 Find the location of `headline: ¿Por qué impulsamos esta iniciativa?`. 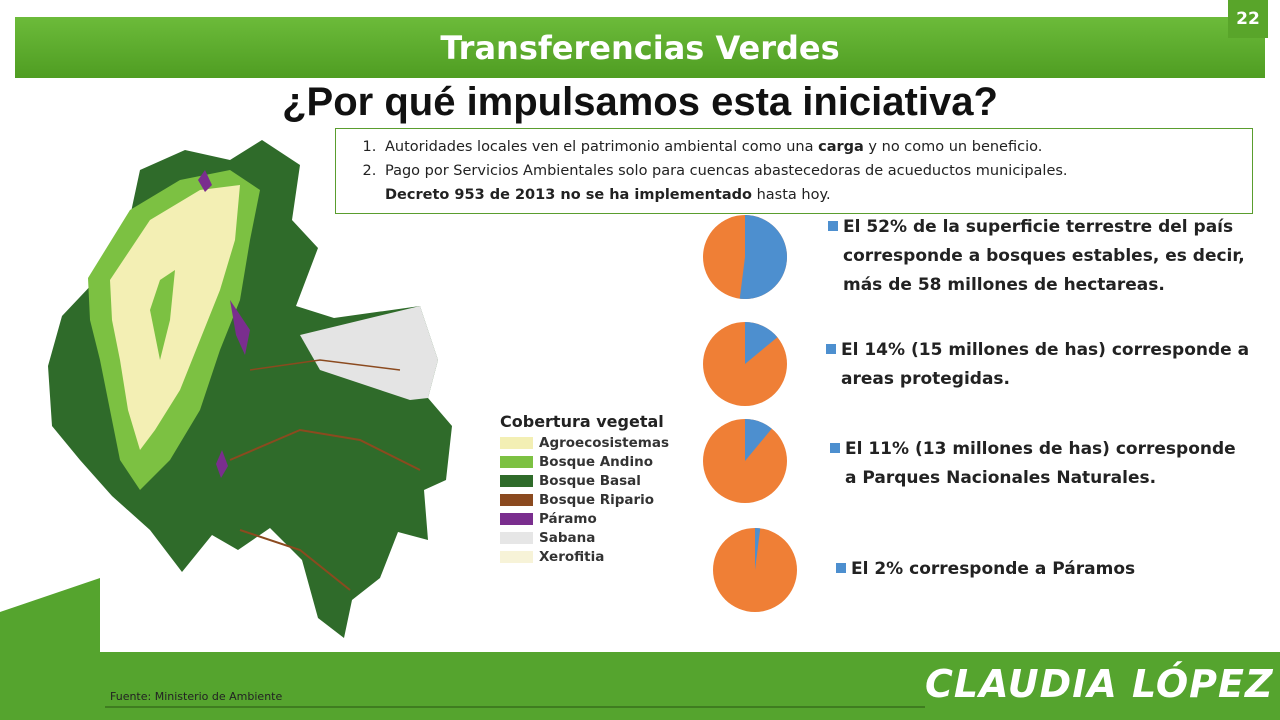

headline: ¿Por qué impulsamos esta iniciativa? is located at coordinates (640, 102).